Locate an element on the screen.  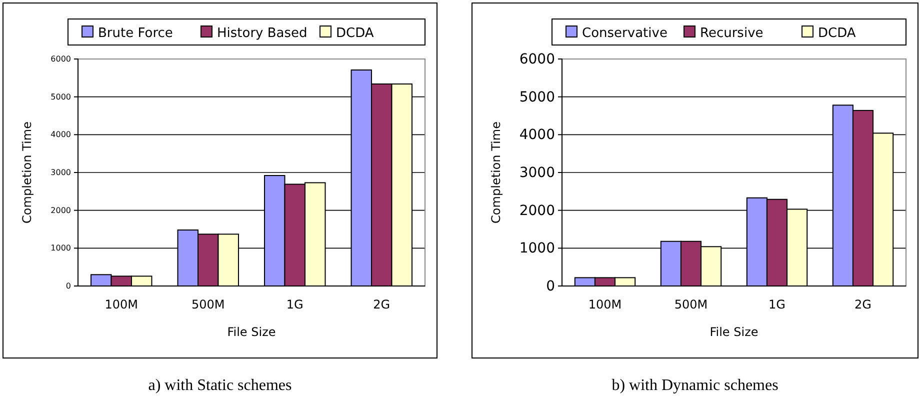
text: b) with Dynamic schemes is located at coordinates (695, 385).